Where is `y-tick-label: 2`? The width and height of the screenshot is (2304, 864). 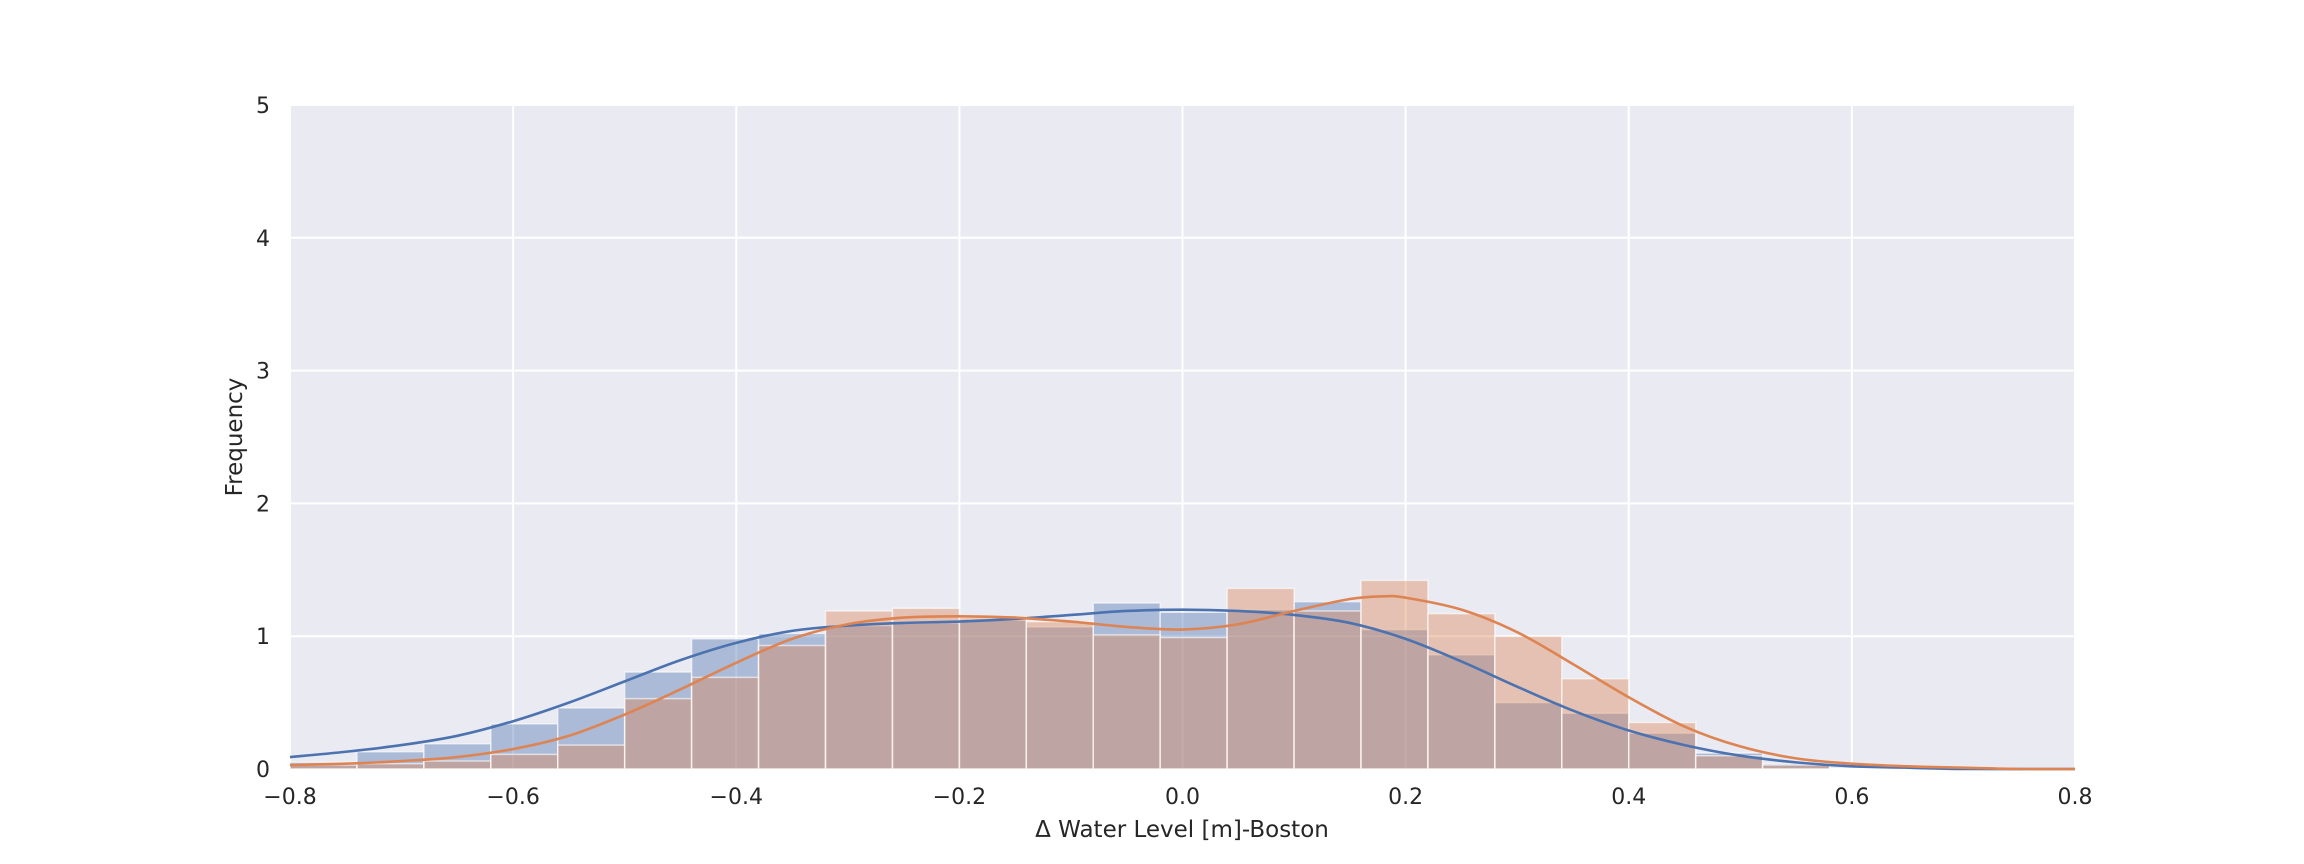 y-tick-label: 2 is located at coordinates (263, 504).